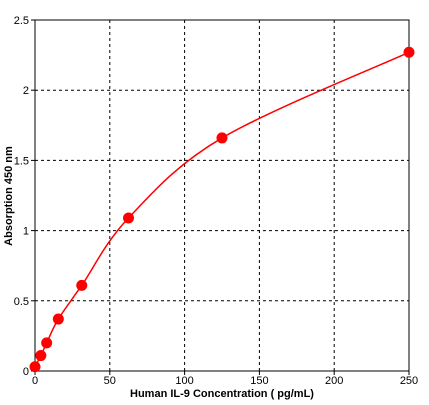 This screenshot has width=429, height=405. Describe the element at coordinates (334, 381) in the screenshot. I see `x-tick-label: 200` at that location.